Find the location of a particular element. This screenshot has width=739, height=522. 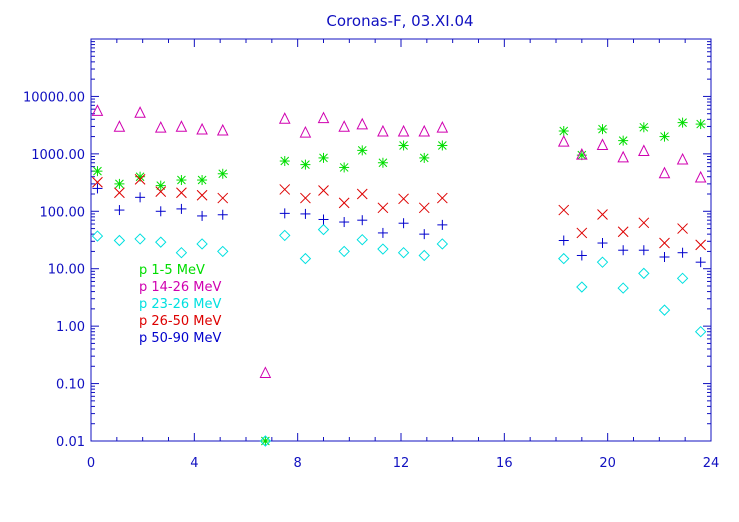

chart-title: Coronas-F, 03.XI.04 is located at coordinates (399, 21).